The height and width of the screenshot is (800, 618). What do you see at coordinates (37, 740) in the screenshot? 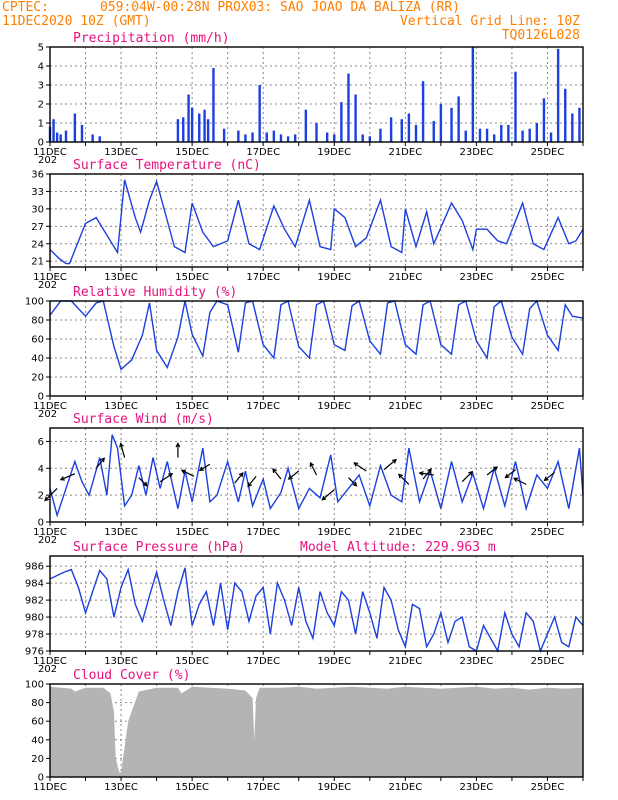
I see `y-tick-label: 40` at bounding box center [37, 740].